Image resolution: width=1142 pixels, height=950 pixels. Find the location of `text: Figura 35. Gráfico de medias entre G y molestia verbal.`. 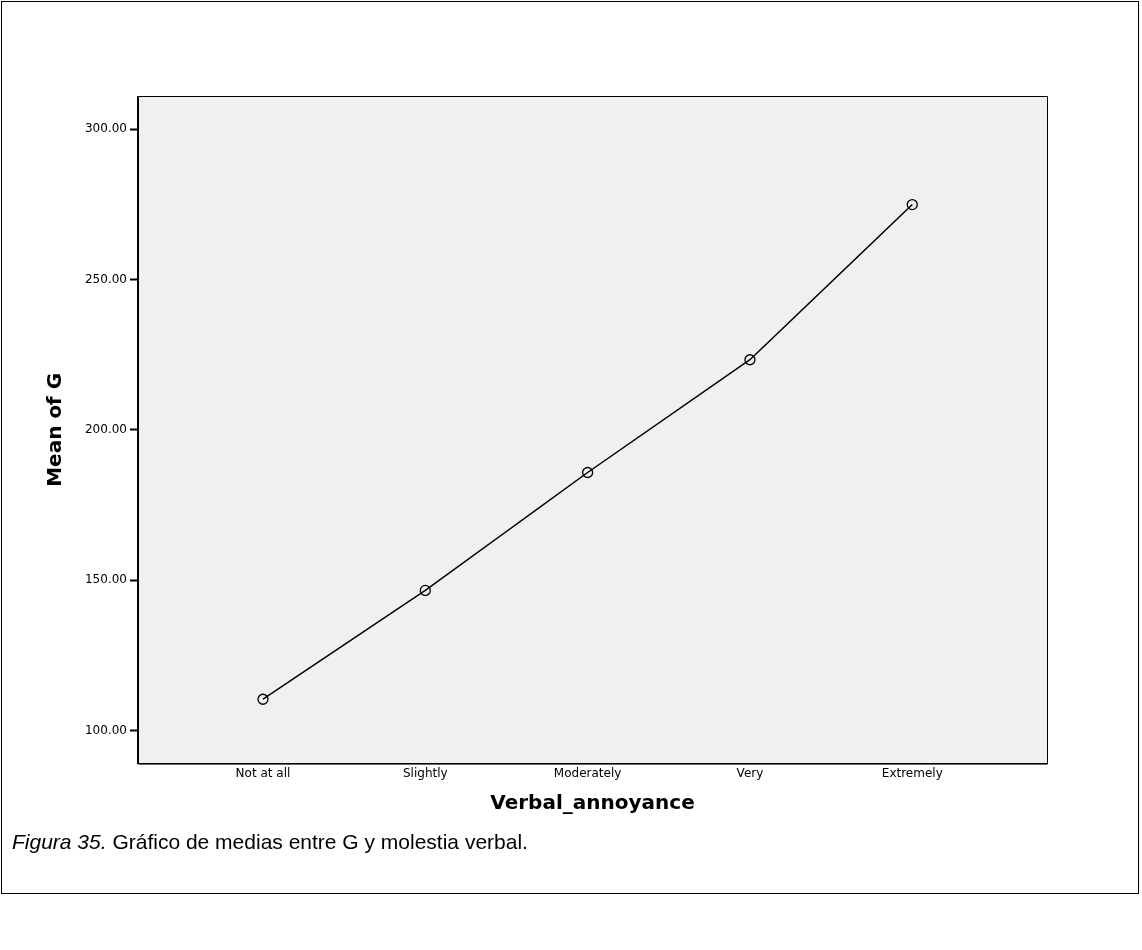

text: Figura 35. Gráfico de medias entre G y molestia verbal. is located at coordinates (270, 842).